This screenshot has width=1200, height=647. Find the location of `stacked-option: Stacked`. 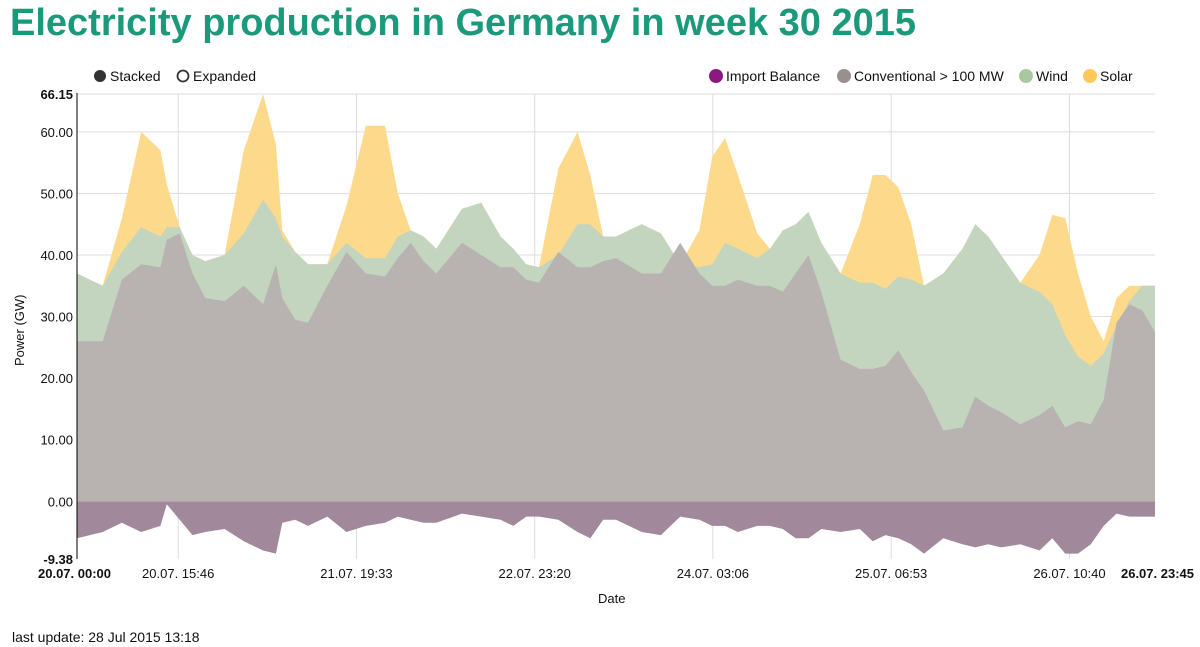

stacked-option: Stacked is located at coordinates (127, 76).